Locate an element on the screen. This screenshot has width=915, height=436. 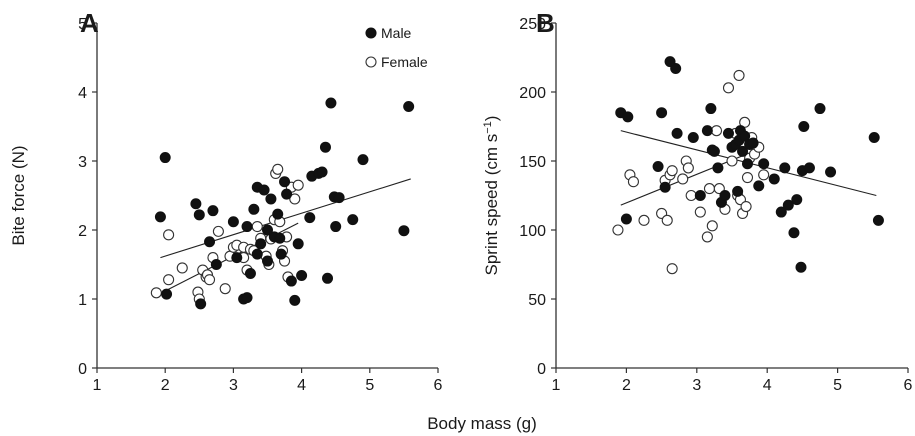
regression-line-female is located at coordinates (692, 176).